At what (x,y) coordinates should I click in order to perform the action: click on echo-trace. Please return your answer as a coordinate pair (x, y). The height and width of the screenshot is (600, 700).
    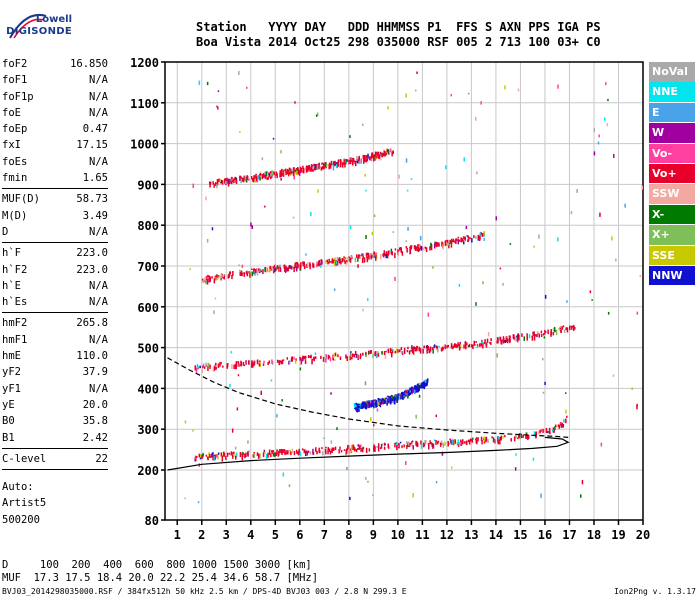
    Looking at the image, I should click on (301, 168).